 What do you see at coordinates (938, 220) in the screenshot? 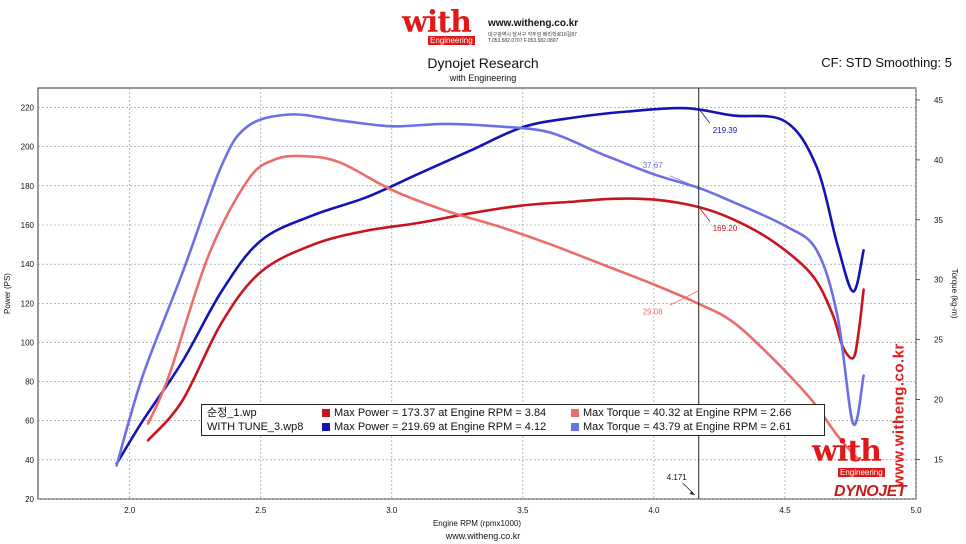
I see `y2-tick-label: 35` at bounding box center [938, 220].